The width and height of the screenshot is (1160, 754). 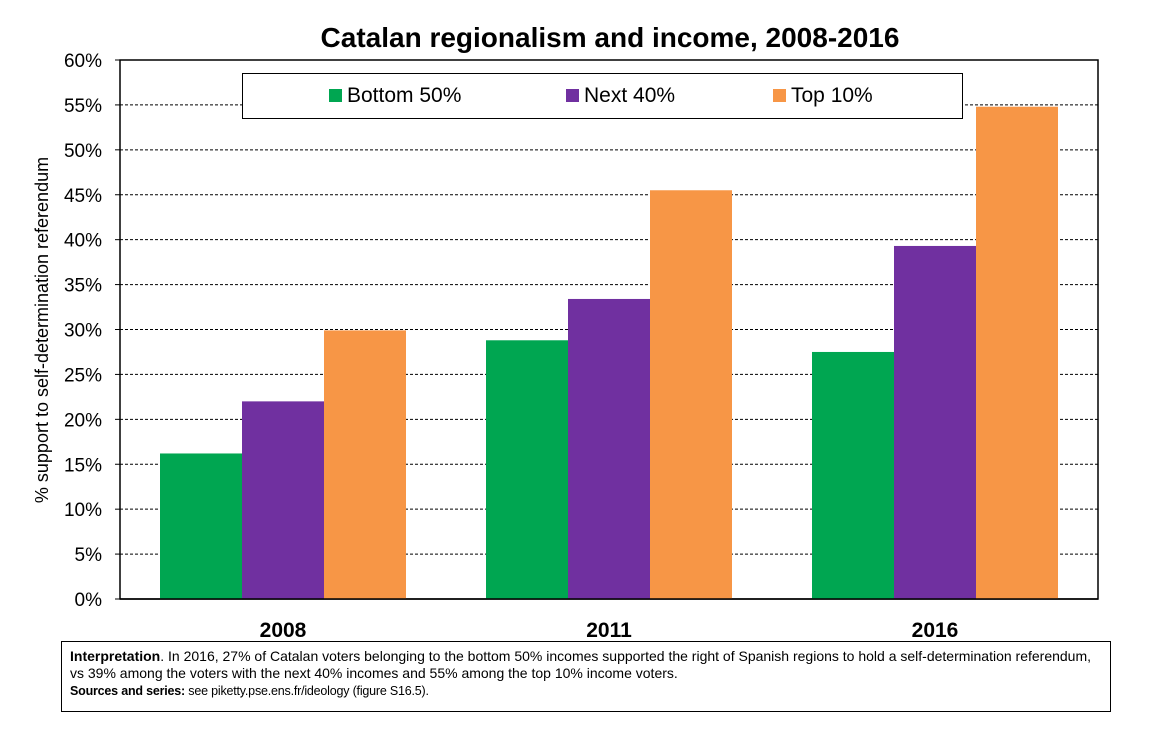 I want to click on y-tick-label-10: 10%, so click(x=83, y=510).